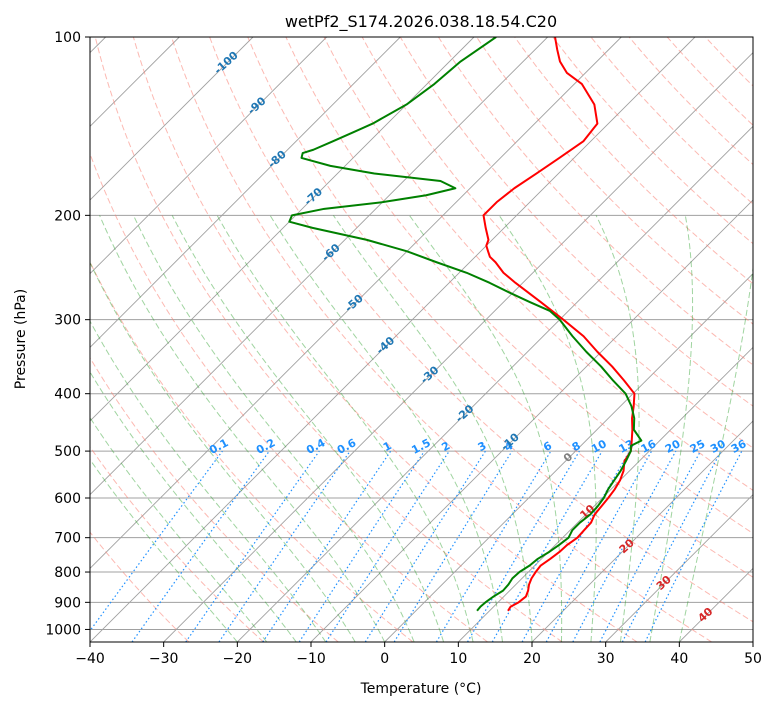  Describe the element at coordinates (67, 321) in the screenshot. I see `y-tick-label: 300` at that location.